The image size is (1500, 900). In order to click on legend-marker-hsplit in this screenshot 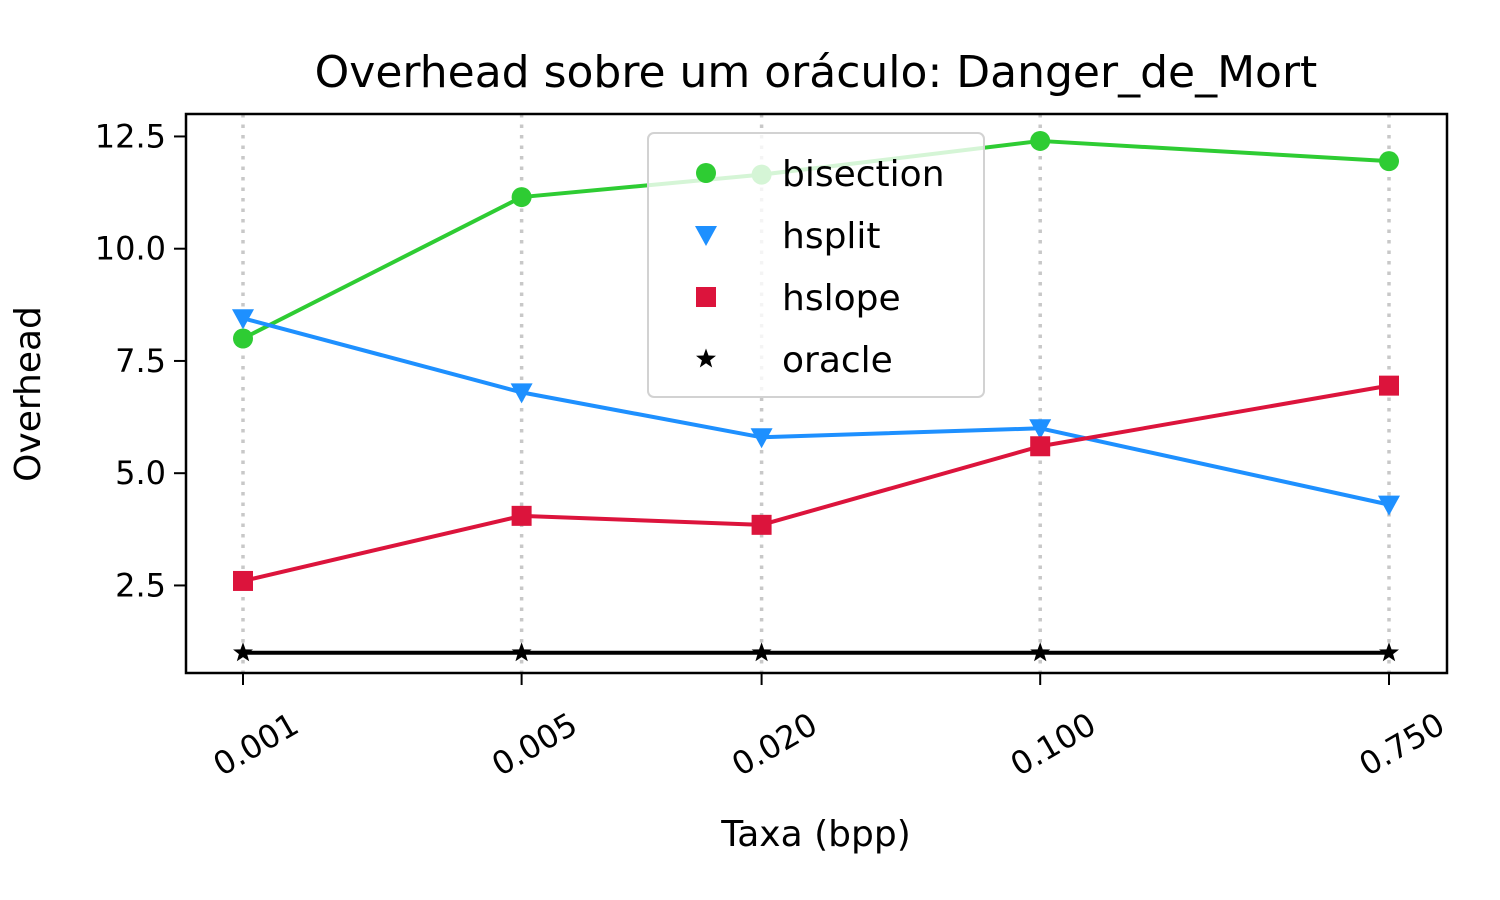, I will do `click(706, 236)`.